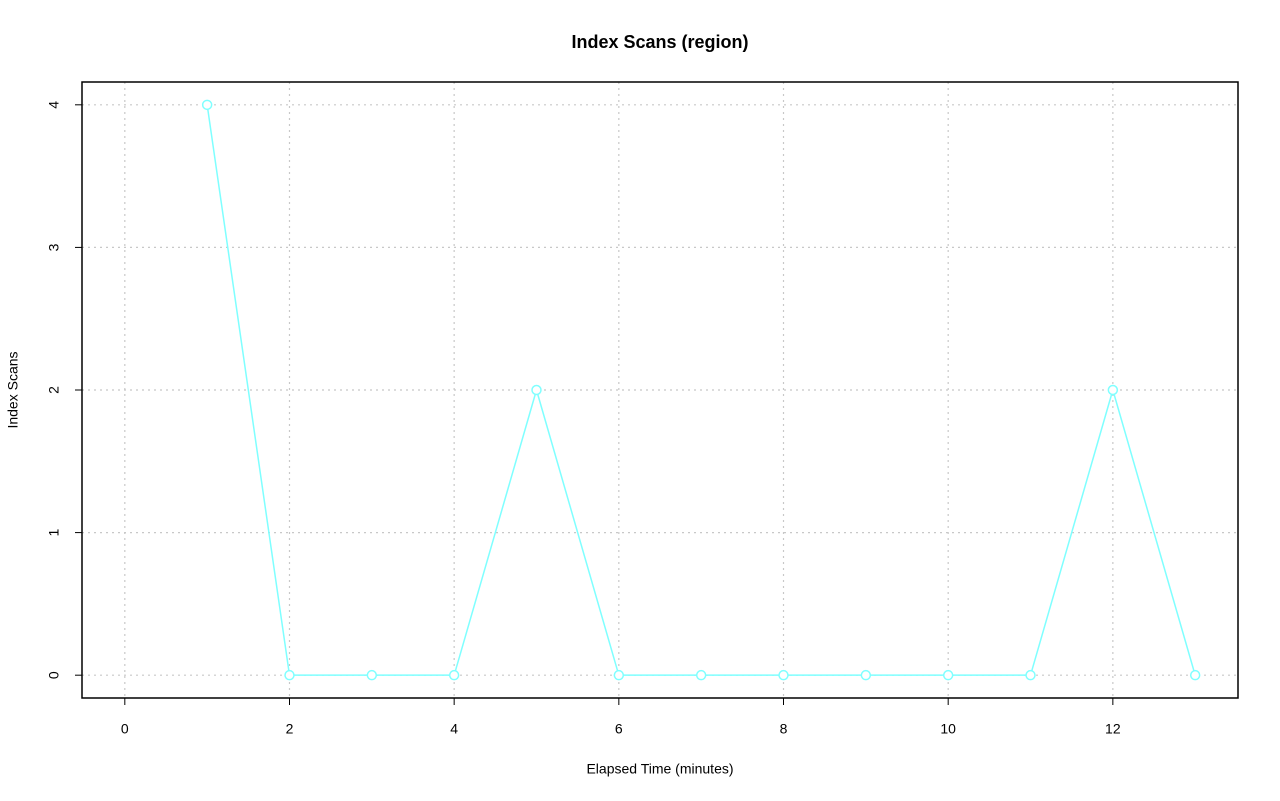 Image resolution: width=1280 pixels, height=801 pixels. Describe the element at coordinates (54, 390) in the screenshot. I see `y-tick-label: 2` at that location.